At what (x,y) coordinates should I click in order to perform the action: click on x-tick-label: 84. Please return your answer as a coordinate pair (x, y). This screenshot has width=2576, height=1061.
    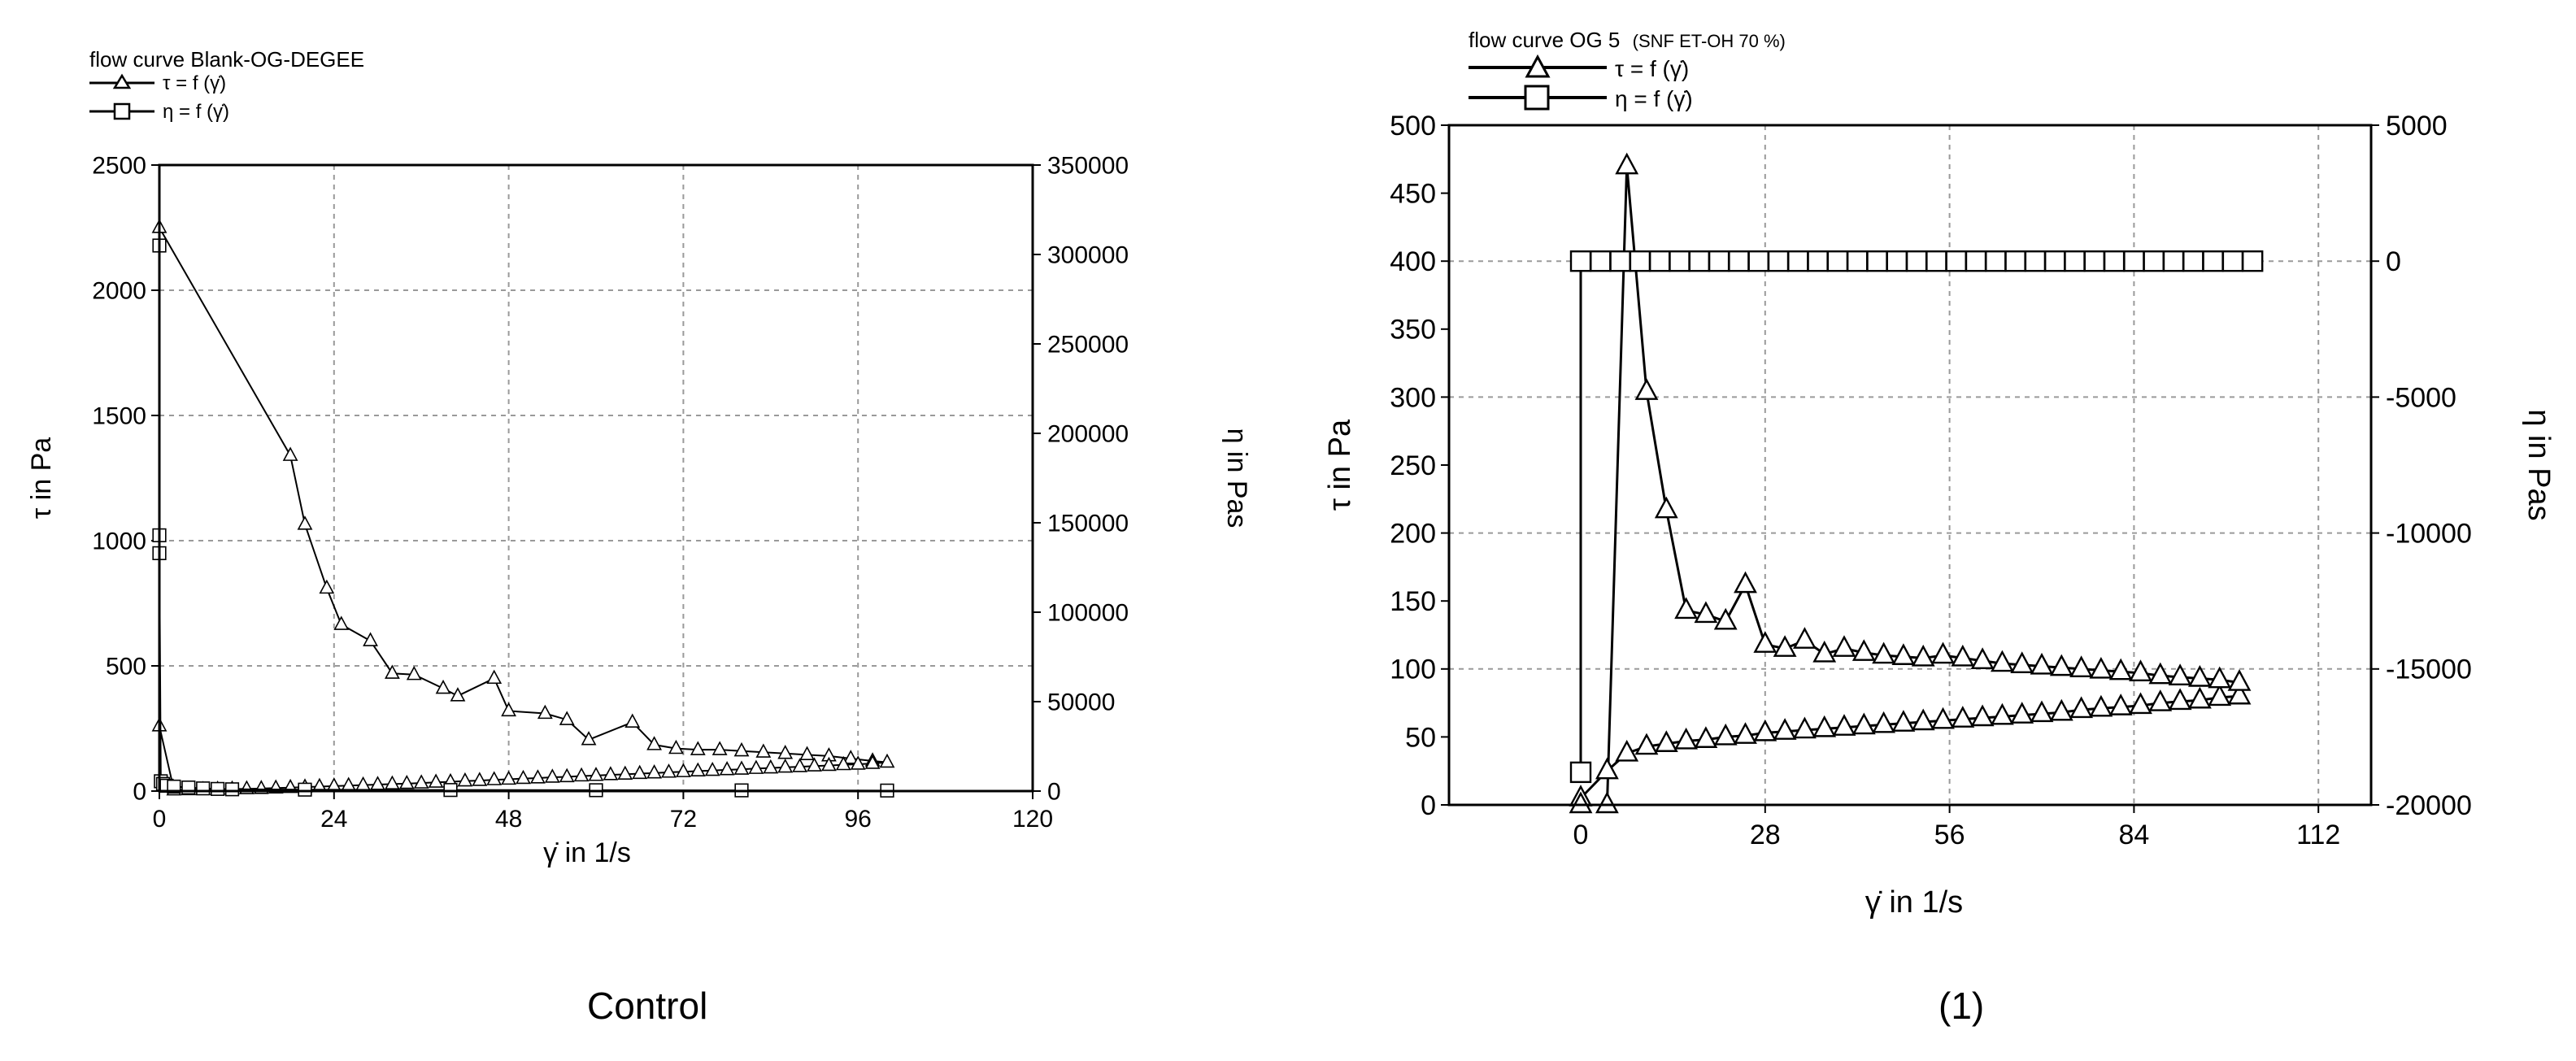
    Looking at the image, I should click on (2133, 835).